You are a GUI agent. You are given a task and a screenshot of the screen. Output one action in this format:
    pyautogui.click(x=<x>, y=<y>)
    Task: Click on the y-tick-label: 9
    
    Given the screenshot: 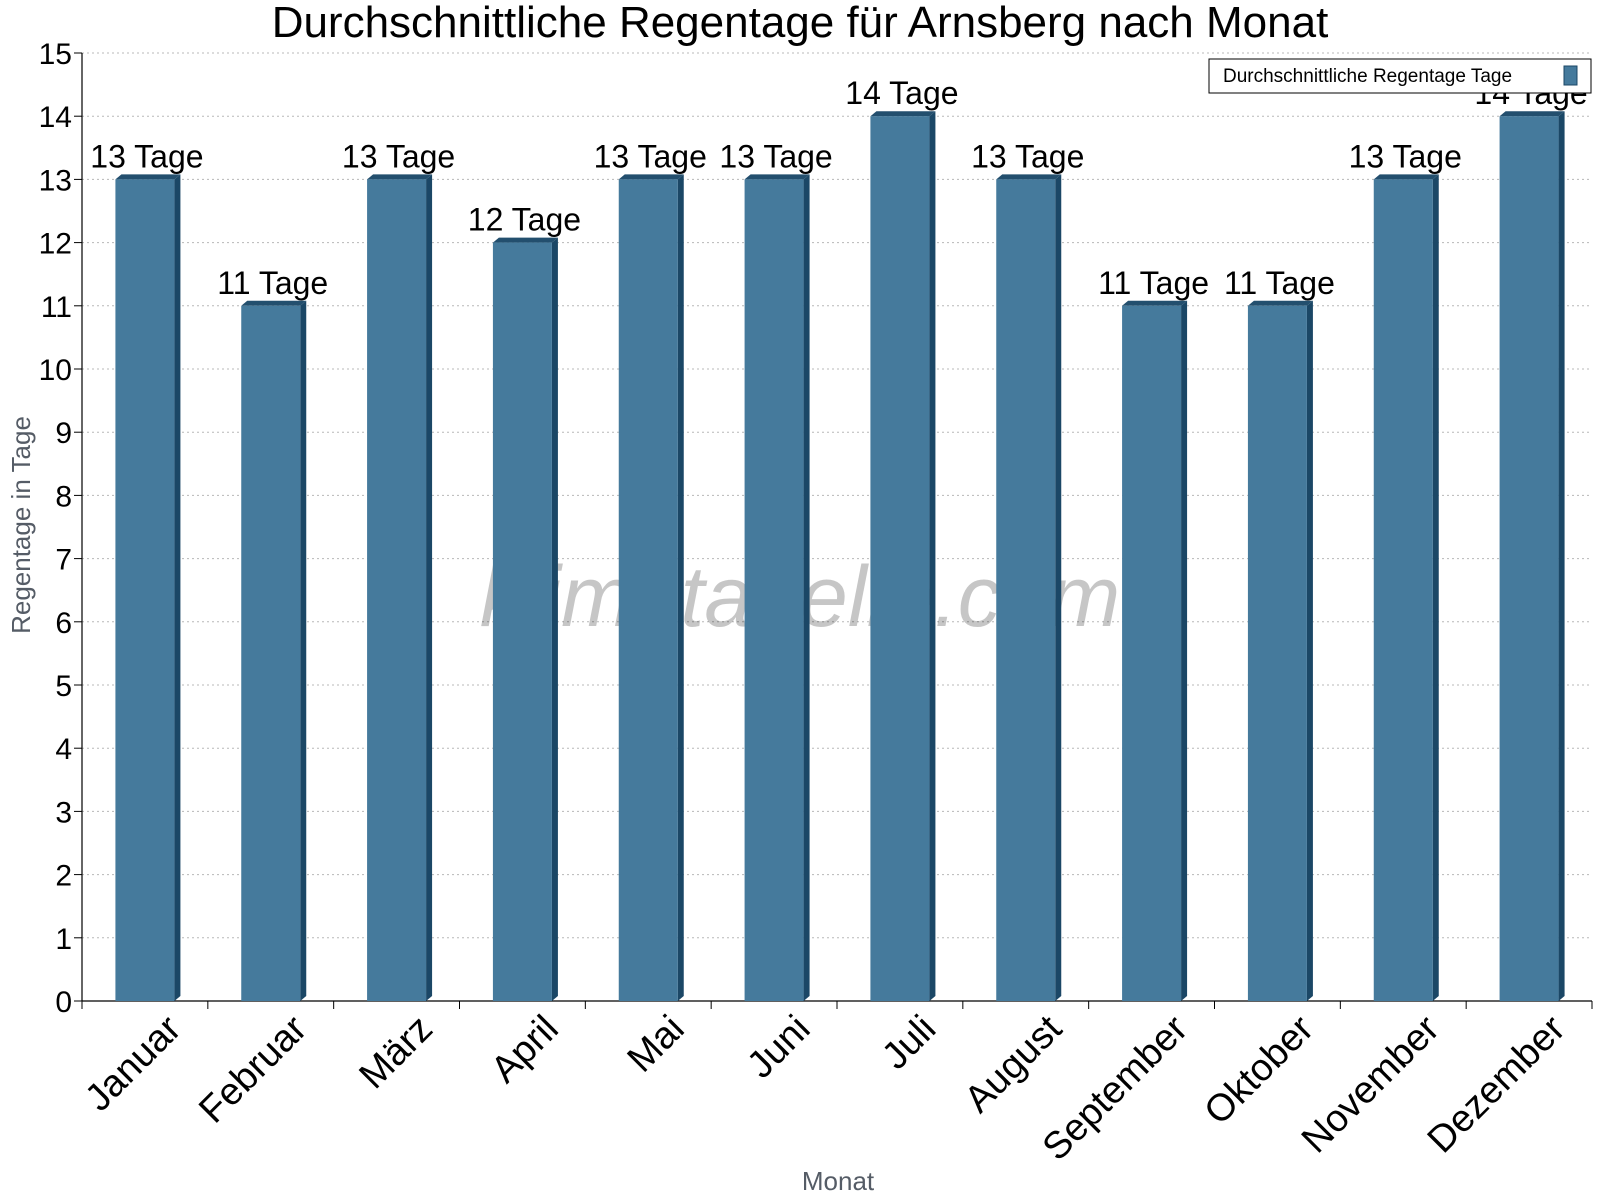 What is the action you would take?
    pyautogui.click(x=63, y=433)
    